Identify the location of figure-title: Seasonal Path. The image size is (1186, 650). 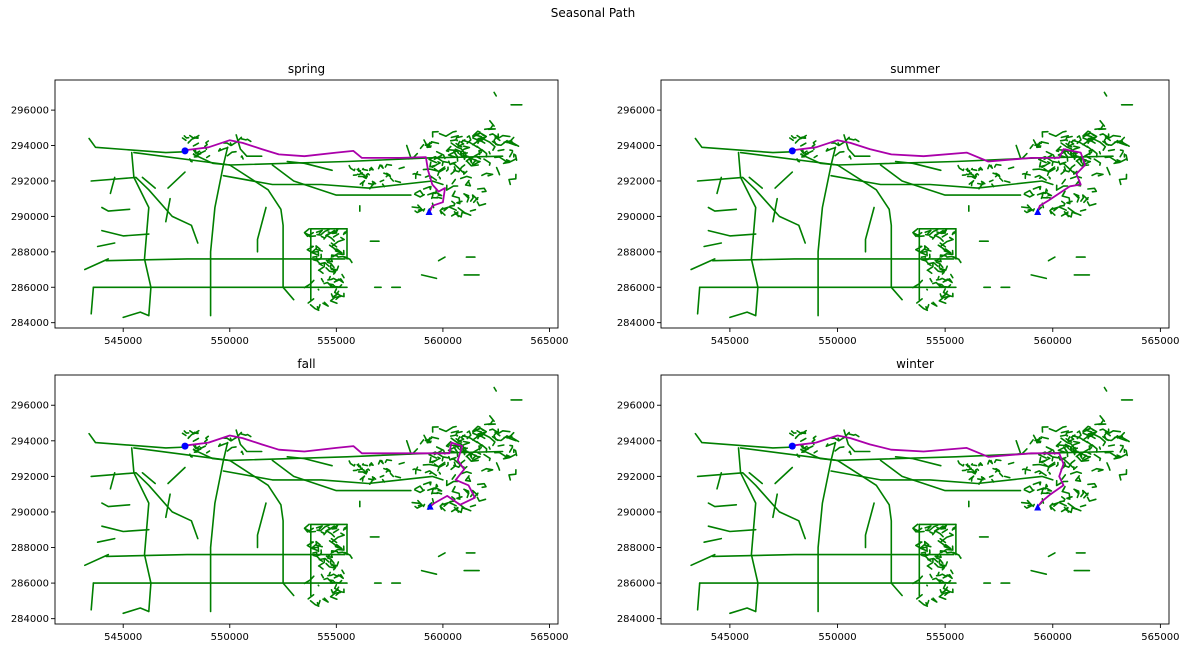
(593, 13).